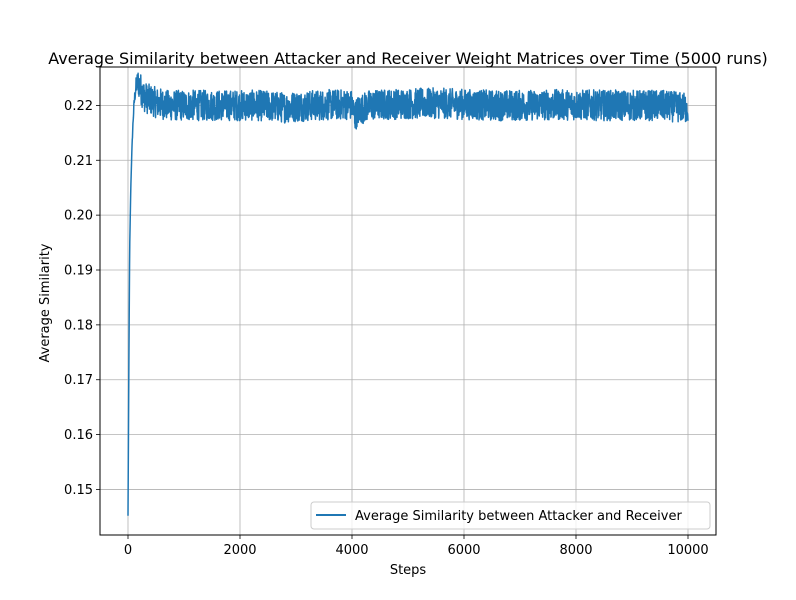  I want to click on x-tick-label: 8000, so click(575, 550).